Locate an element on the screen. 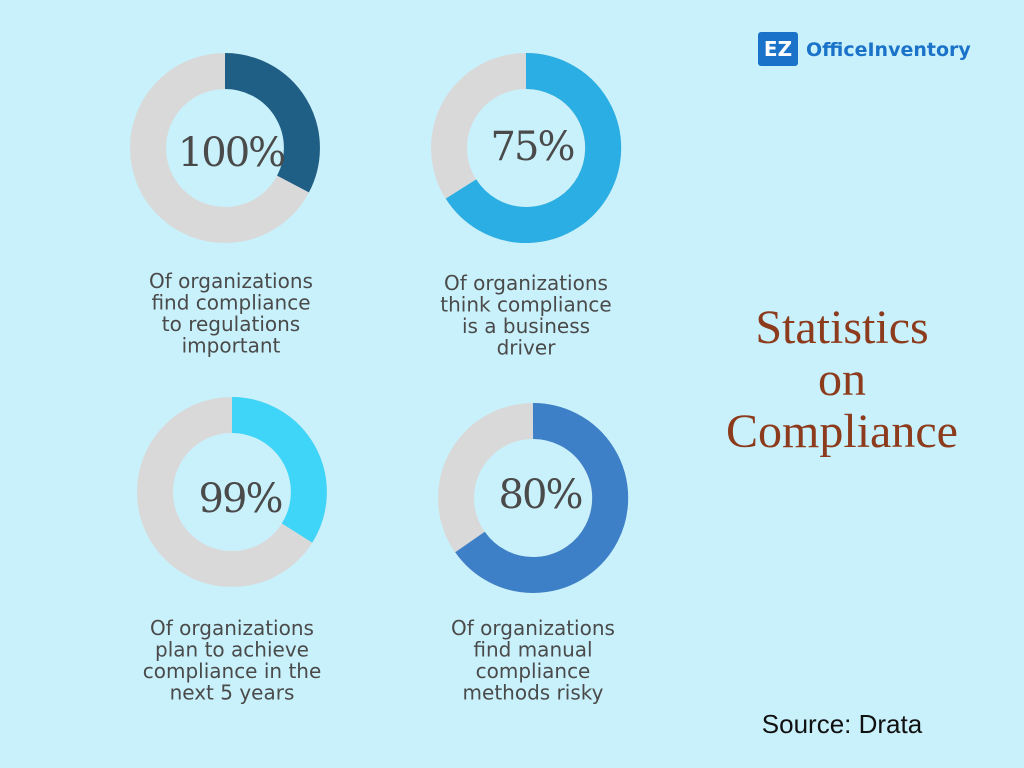 This screenshot has height=768, width=1024. stat-caption: next 5 years is located at coordinates (232, 693).